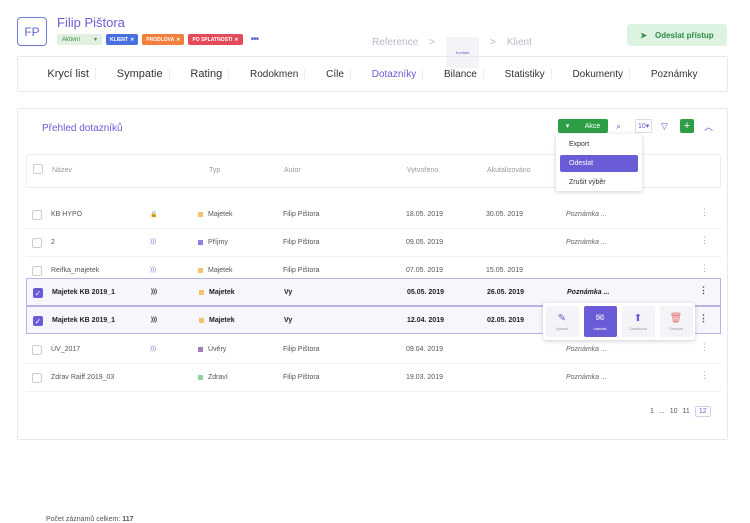 The width and height of the screenshot is (750, 523). What do you see at coordinates (122, 39) in the screenshot?
I see `tag-klient: KLIENT ✕` at bounding box center [122, 39].